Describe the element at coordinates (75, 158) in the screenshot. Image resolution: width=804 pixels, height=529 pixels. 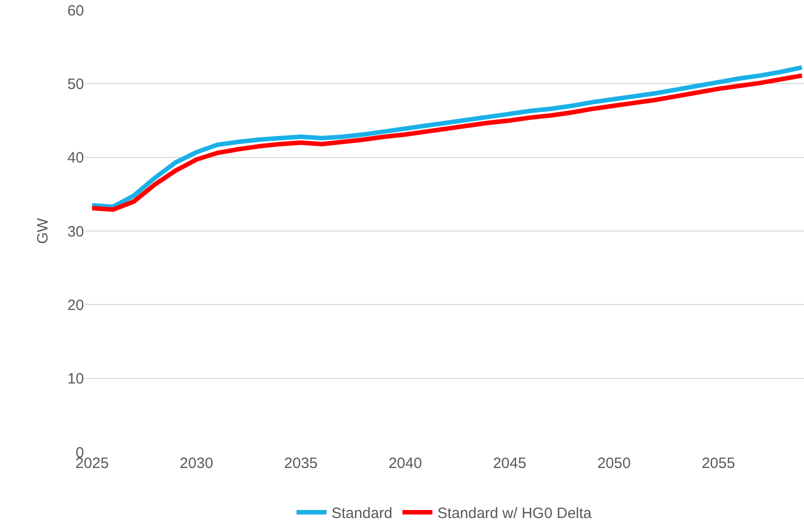
I see `y-tick-label: 40` at that location.